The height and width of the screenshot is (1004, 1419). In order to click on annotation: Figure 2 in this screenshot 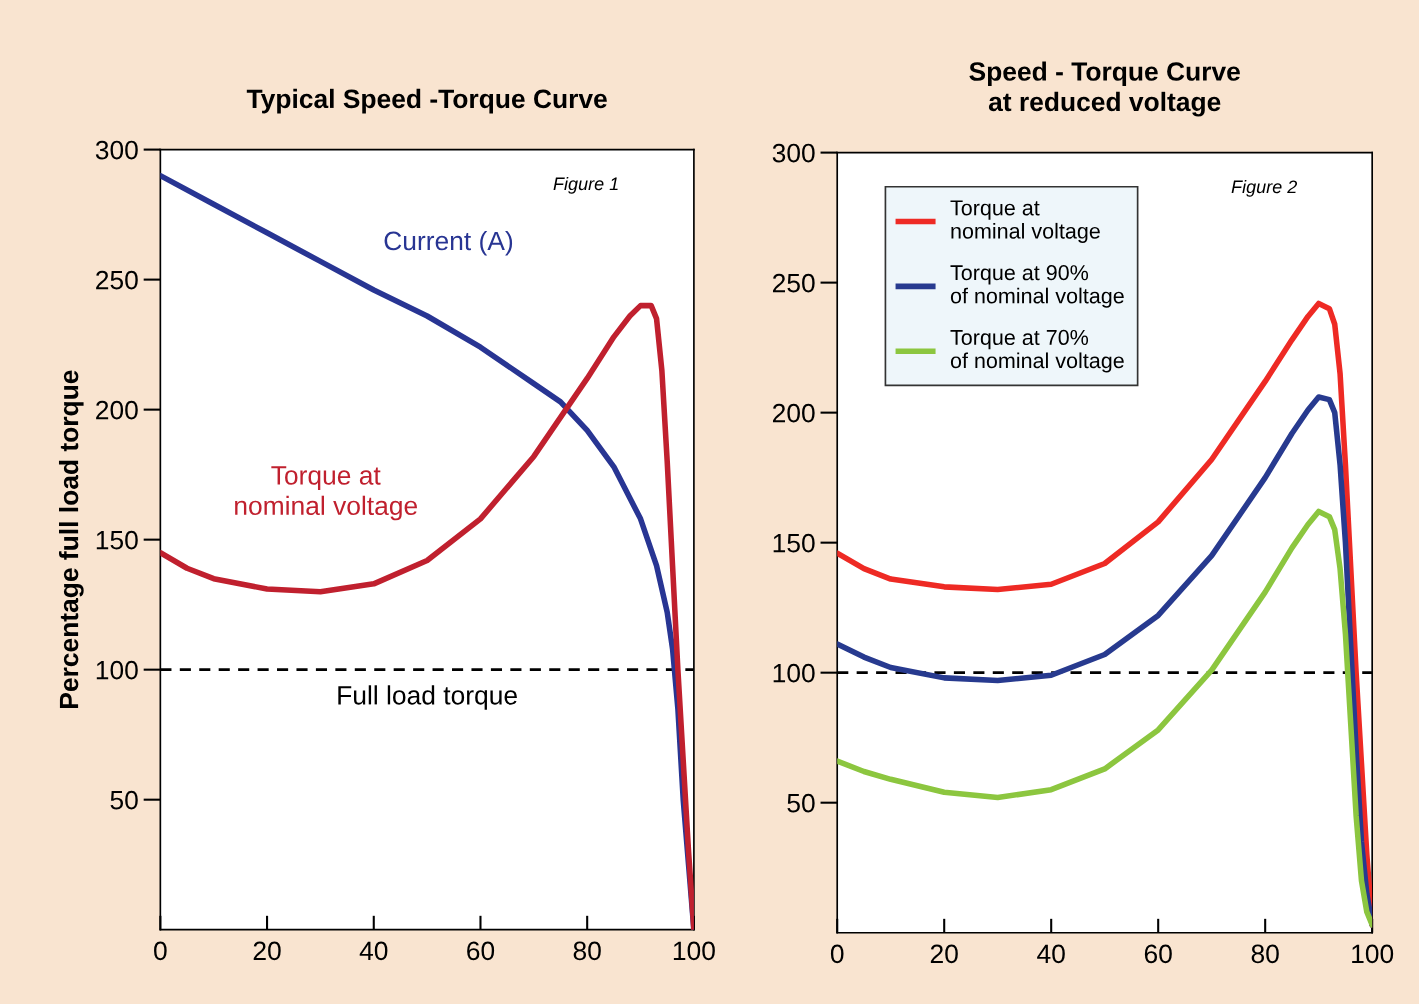, I will do `click(1264, 188)`.